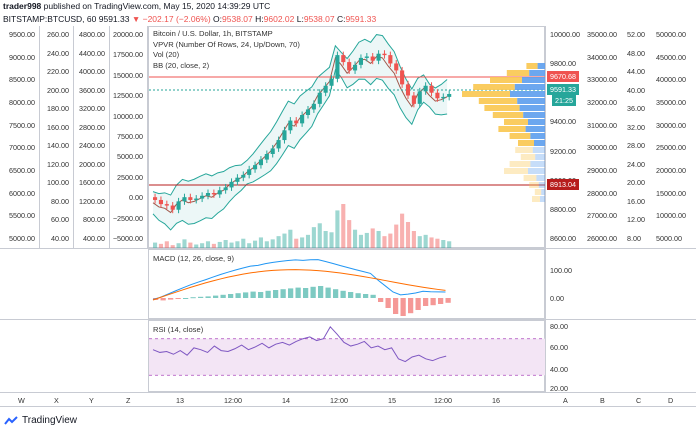  What do you see at coordinates (92, 201) in the screenshot?
I see `scale-tick: 1200.00` at bounding box center [92, 201].